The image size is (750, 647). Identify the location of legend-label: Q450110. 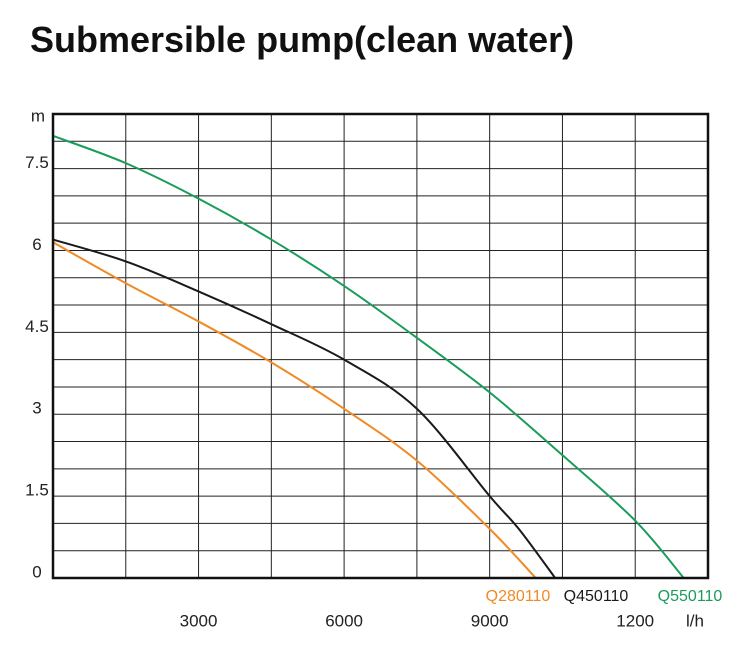
(596, 596).